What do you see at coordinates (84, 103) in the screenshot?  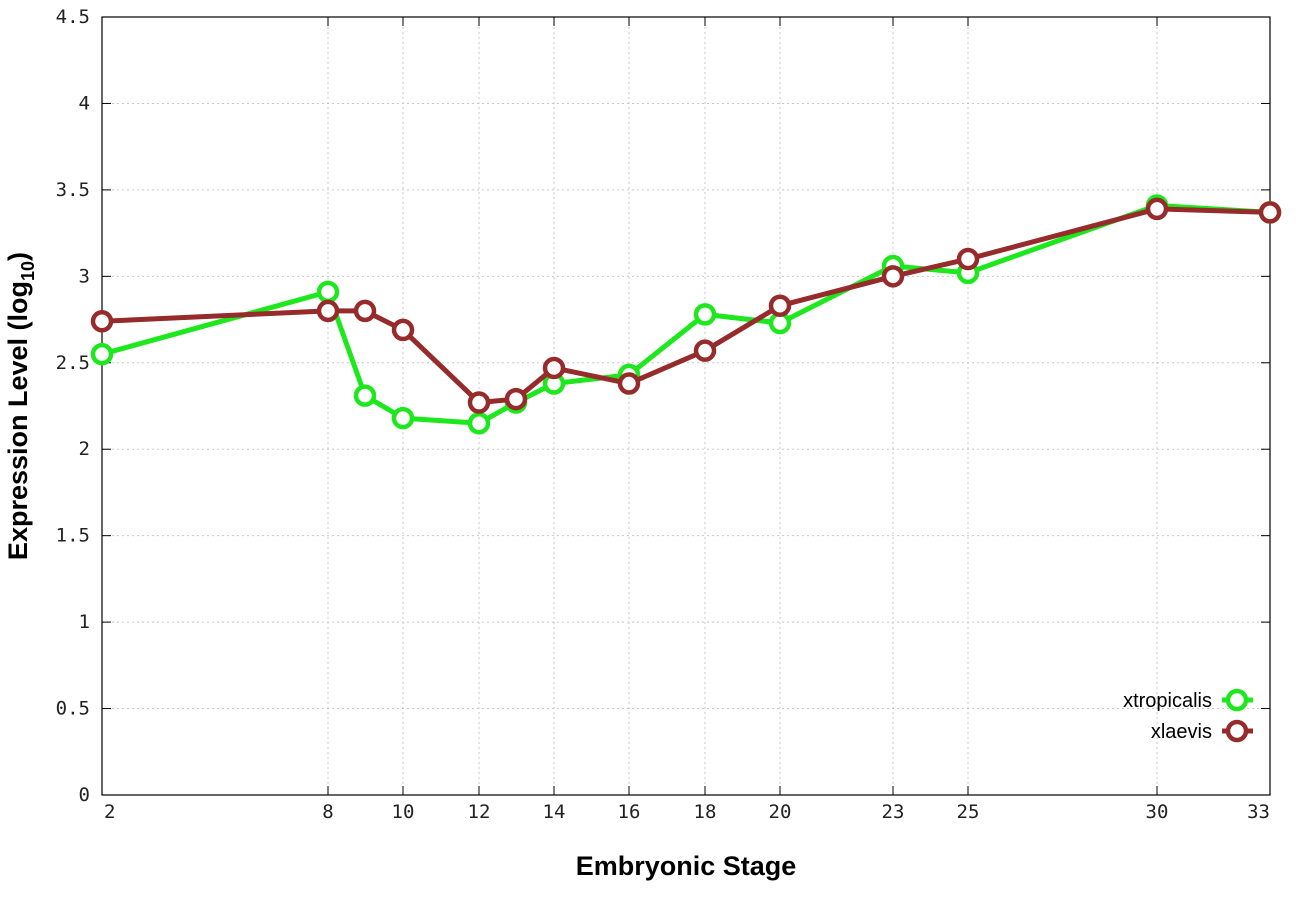 I see `y-tick-label: 4` at bounding box center [84, 103].